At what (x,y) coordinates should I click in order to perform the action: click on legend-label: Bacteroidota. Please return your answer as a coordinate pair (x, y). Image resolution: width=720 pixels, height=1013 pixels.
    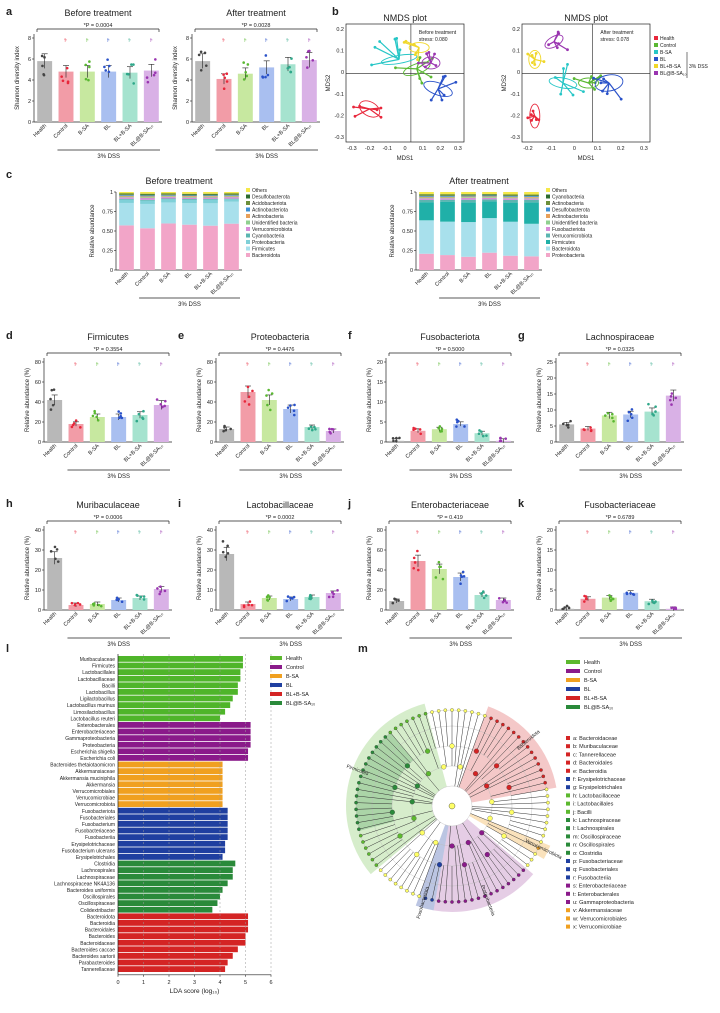
    Looking at the image, I should click on (266, 256).